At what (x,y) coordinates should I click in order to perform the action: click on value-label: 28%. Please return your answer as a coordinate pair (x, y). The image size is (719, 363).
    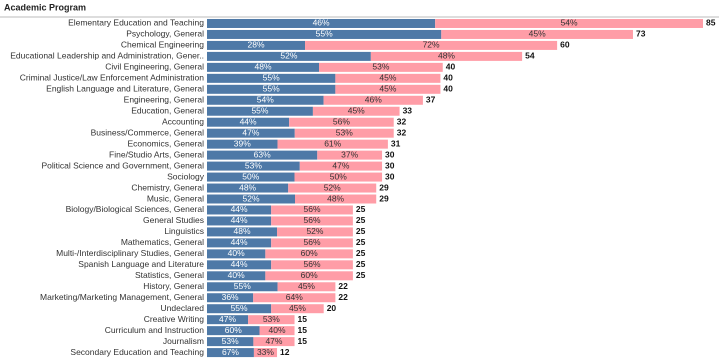
    Looking at the image, I should click on (256, 45).